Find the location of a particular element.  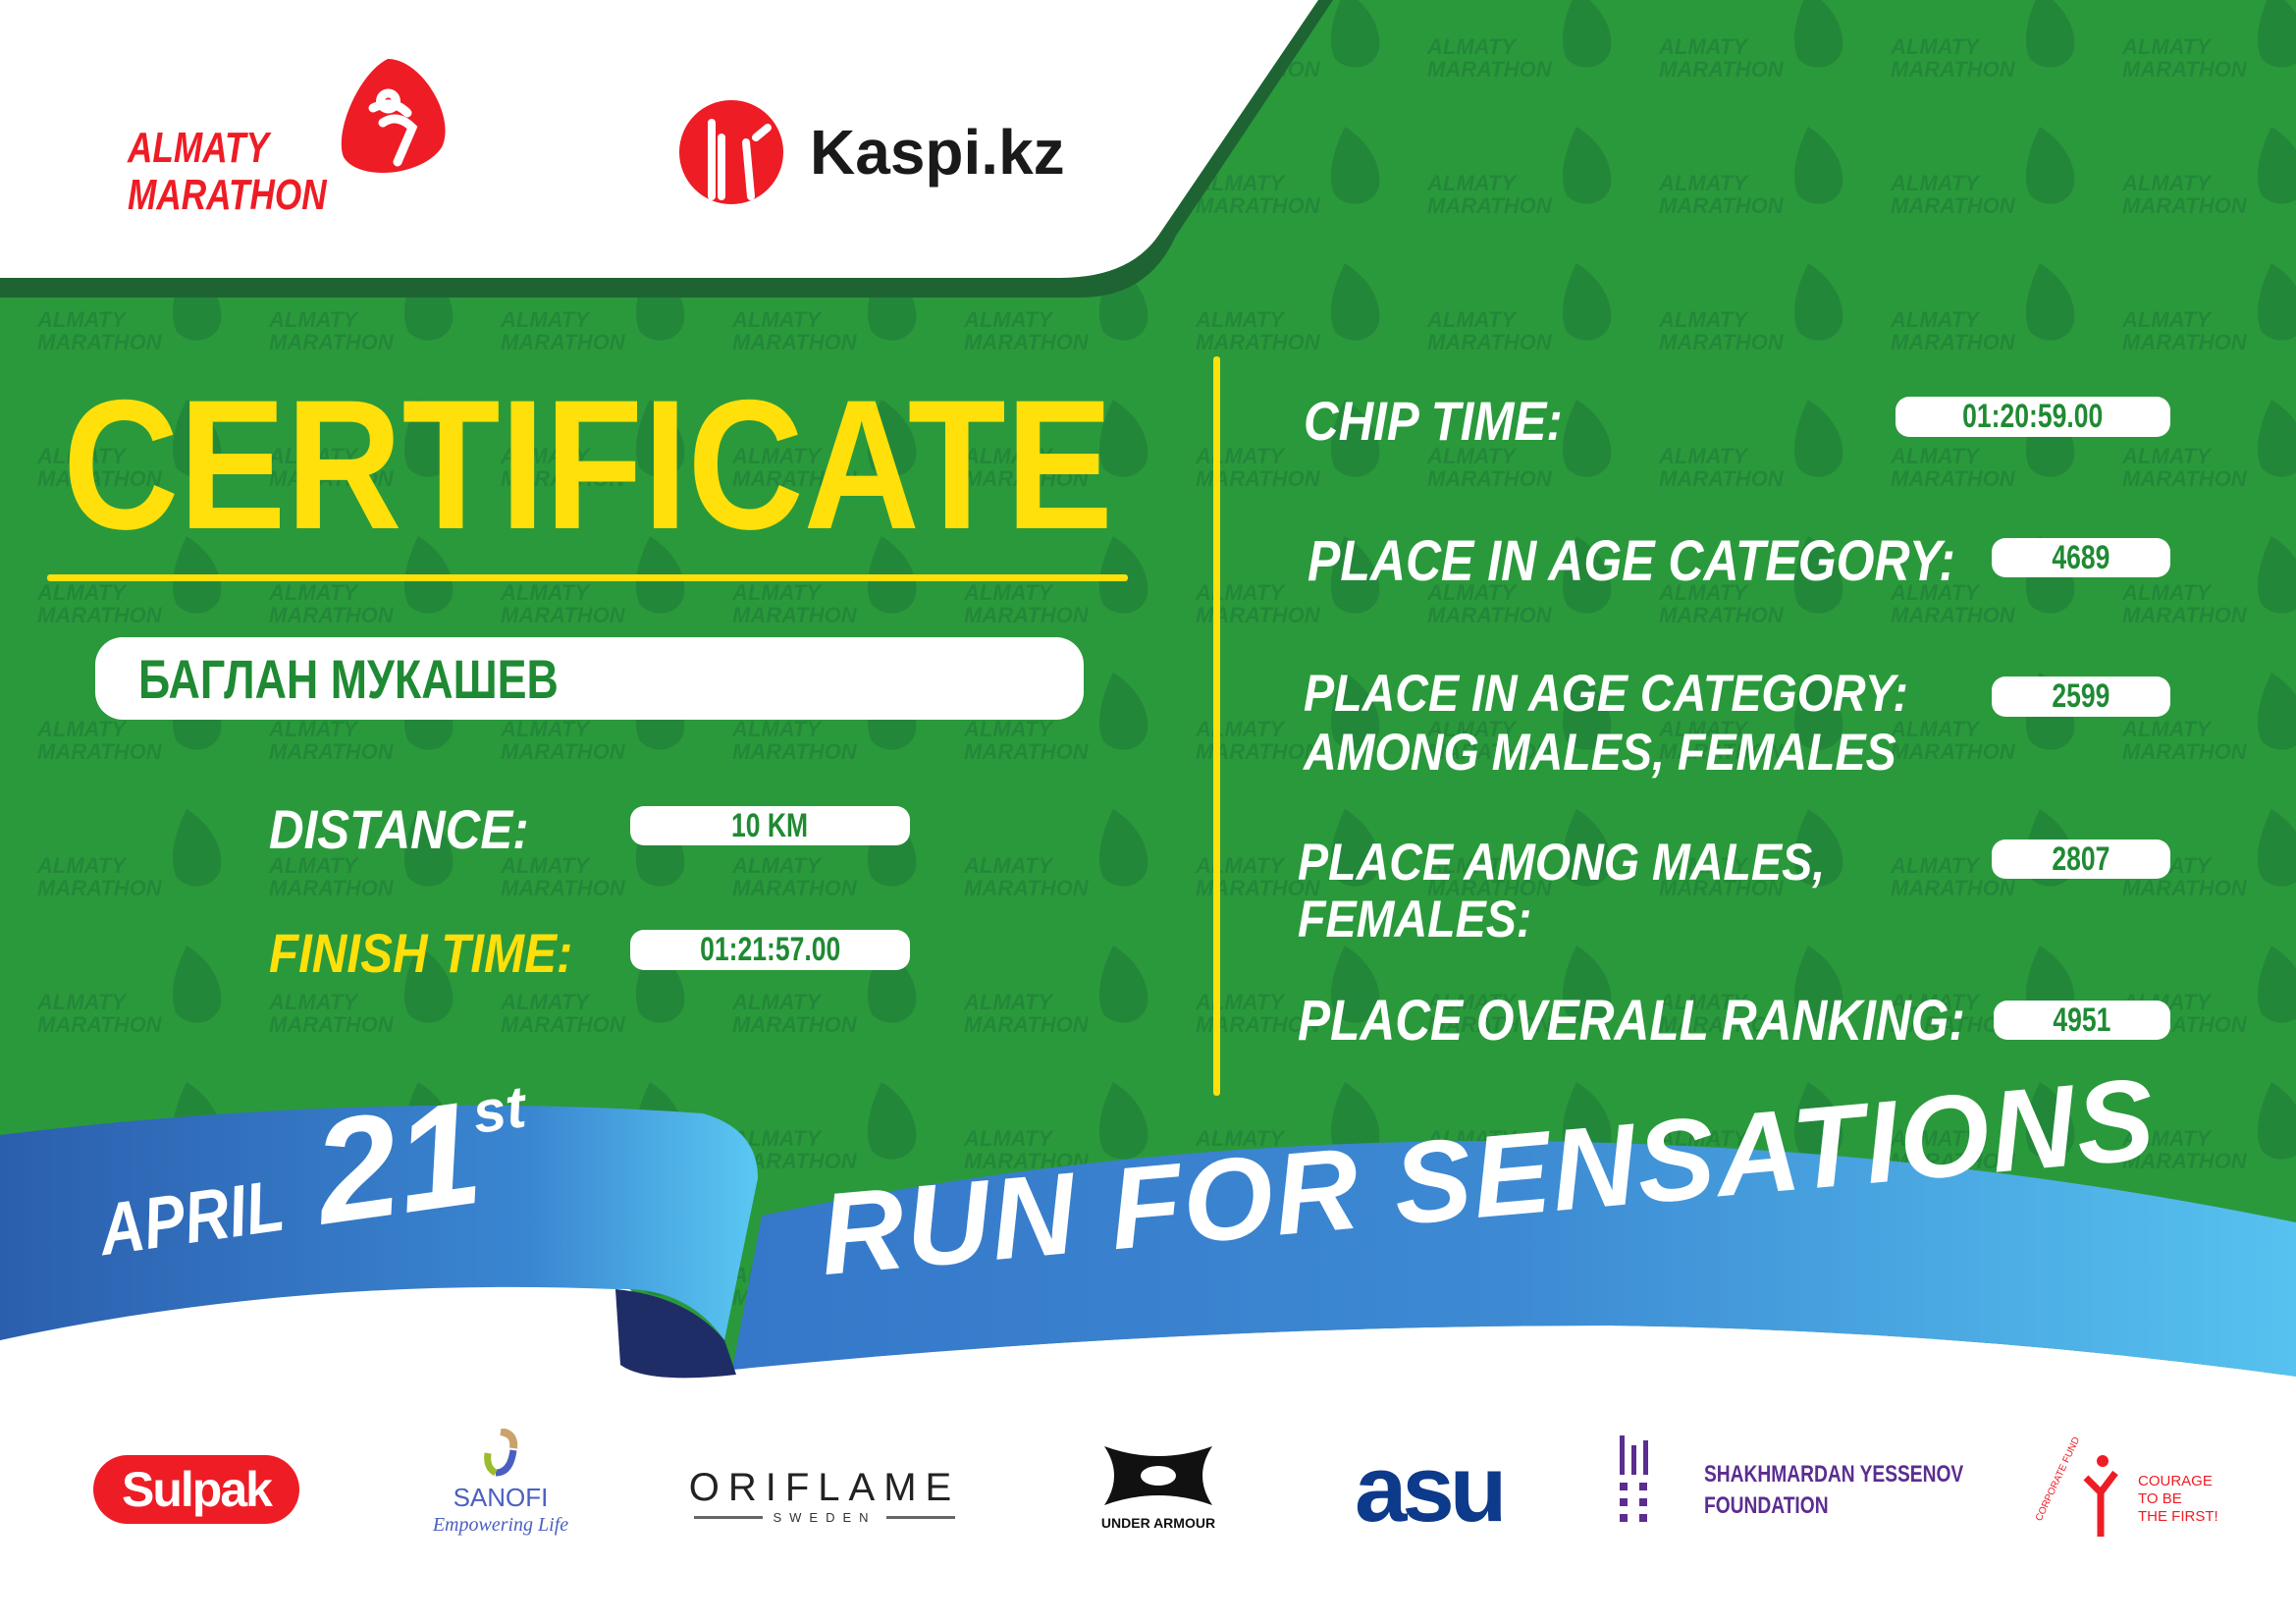

ribbon-left-band is located at coordinates (379, 1222).